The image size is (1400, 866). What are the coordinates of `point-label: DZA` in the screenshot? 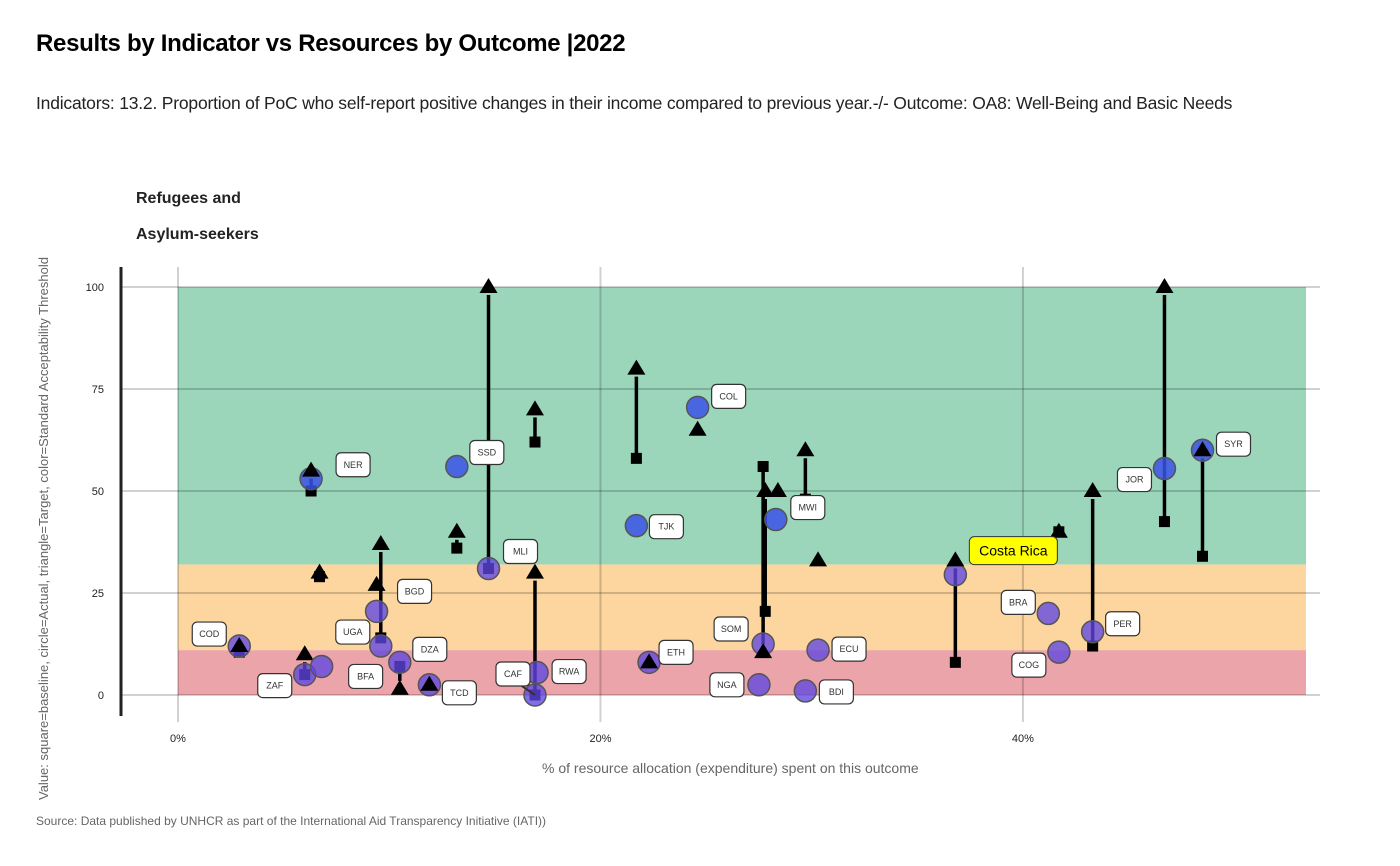 It's located at (430, 649).